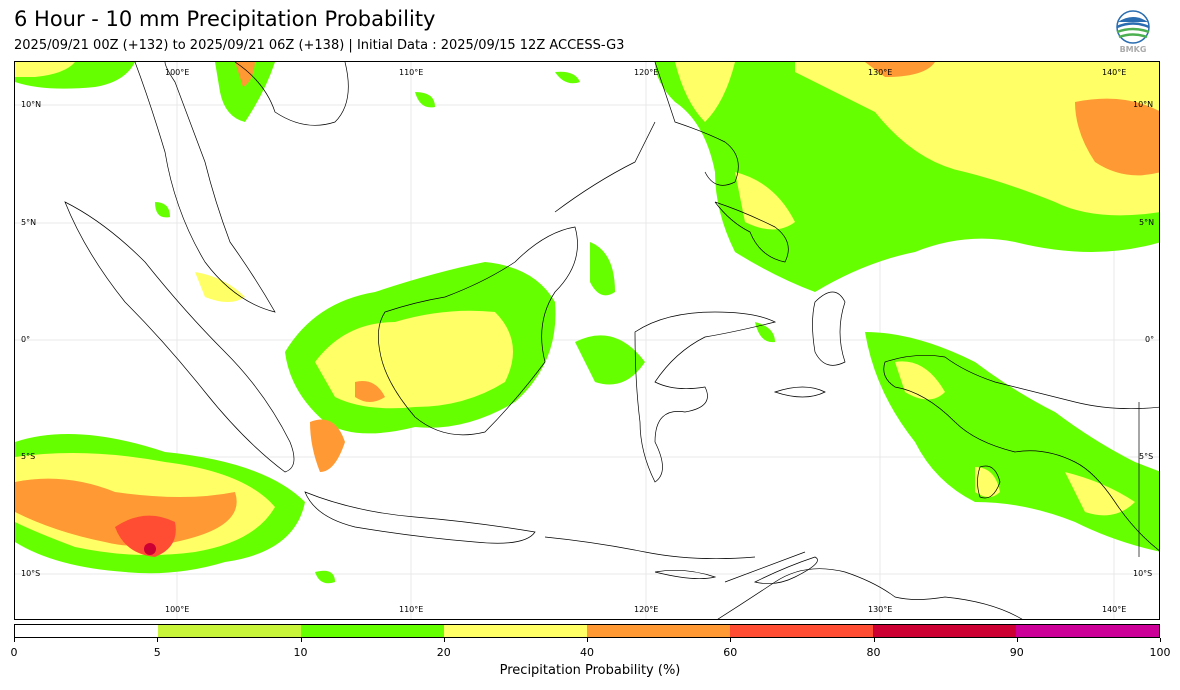 Image resolution: width=1180 pixels, height=690 pixels. Describe the element at coordinates (31, 104) in the screenshot. I see `lat-label-left: 10°N` at that location.